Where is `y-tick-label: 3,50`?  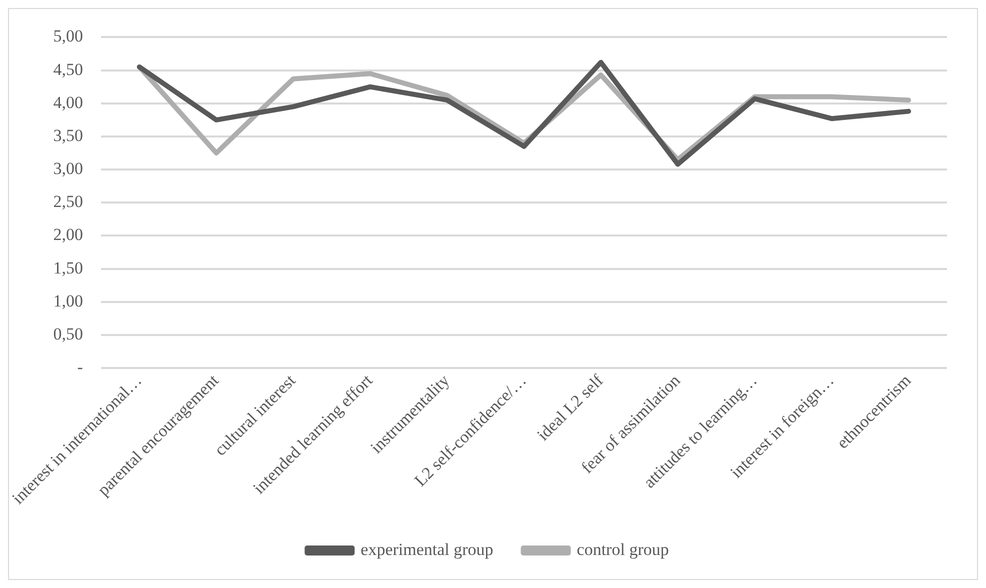
y-tick-label: 3,50 is located at coordinates (68, 135).